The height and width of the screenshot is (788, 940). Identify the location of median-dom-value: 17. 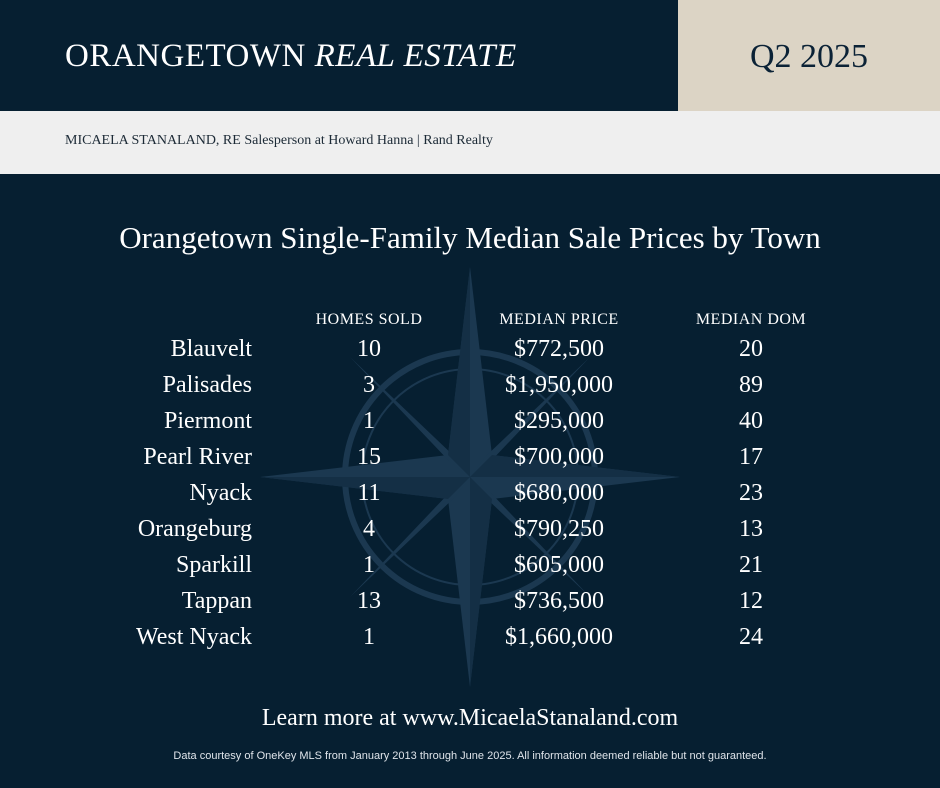
(751, 457).